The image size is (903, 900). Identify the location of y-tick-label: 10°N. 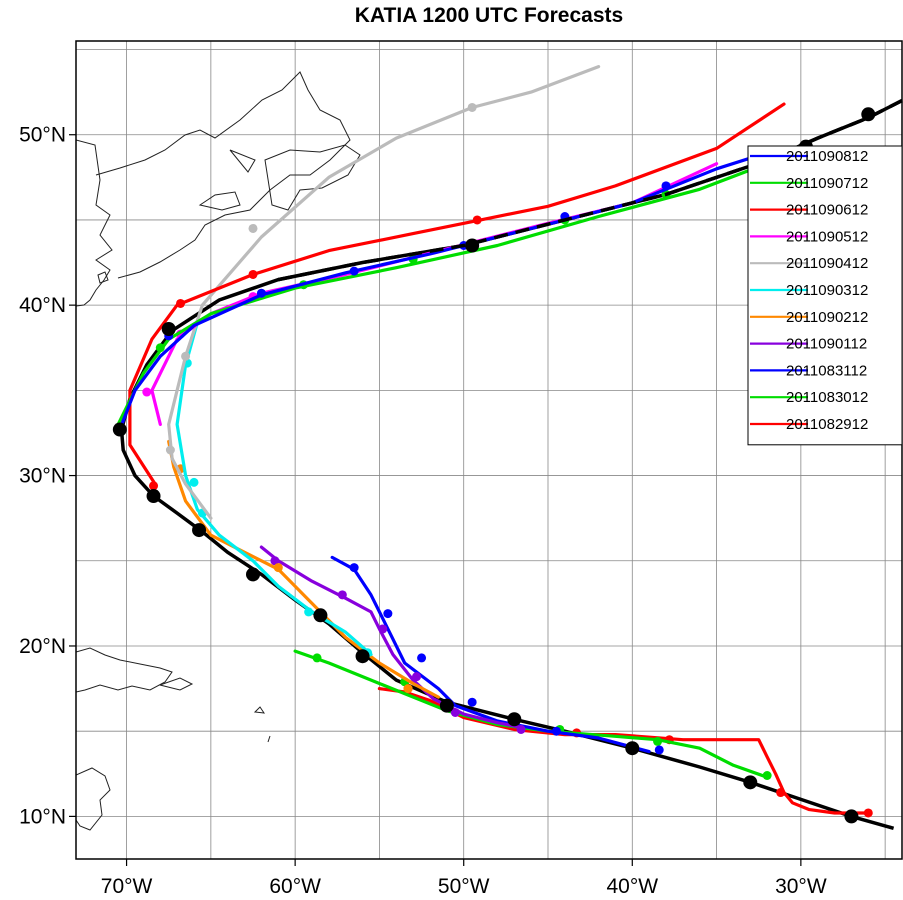
(42, 816).